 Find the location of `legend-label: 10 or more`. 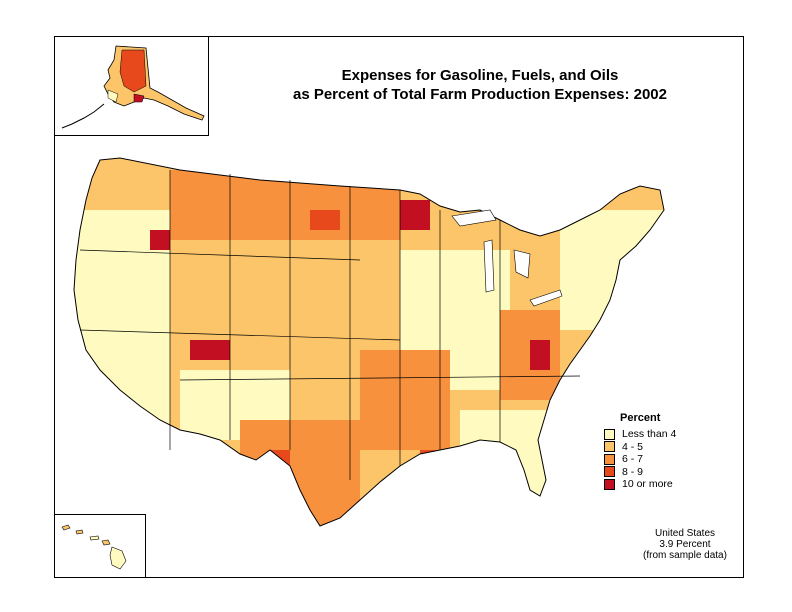

legend-label: 10 or more is located at coordinates (647, 484).